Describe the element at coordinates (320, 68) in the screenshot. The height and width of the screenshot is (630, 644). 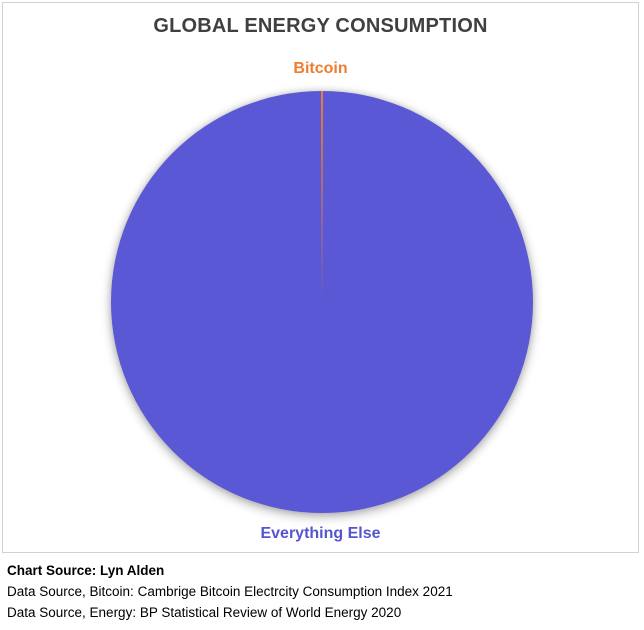
I see `bitcoin-slice-label: Bitcoin` at that location.